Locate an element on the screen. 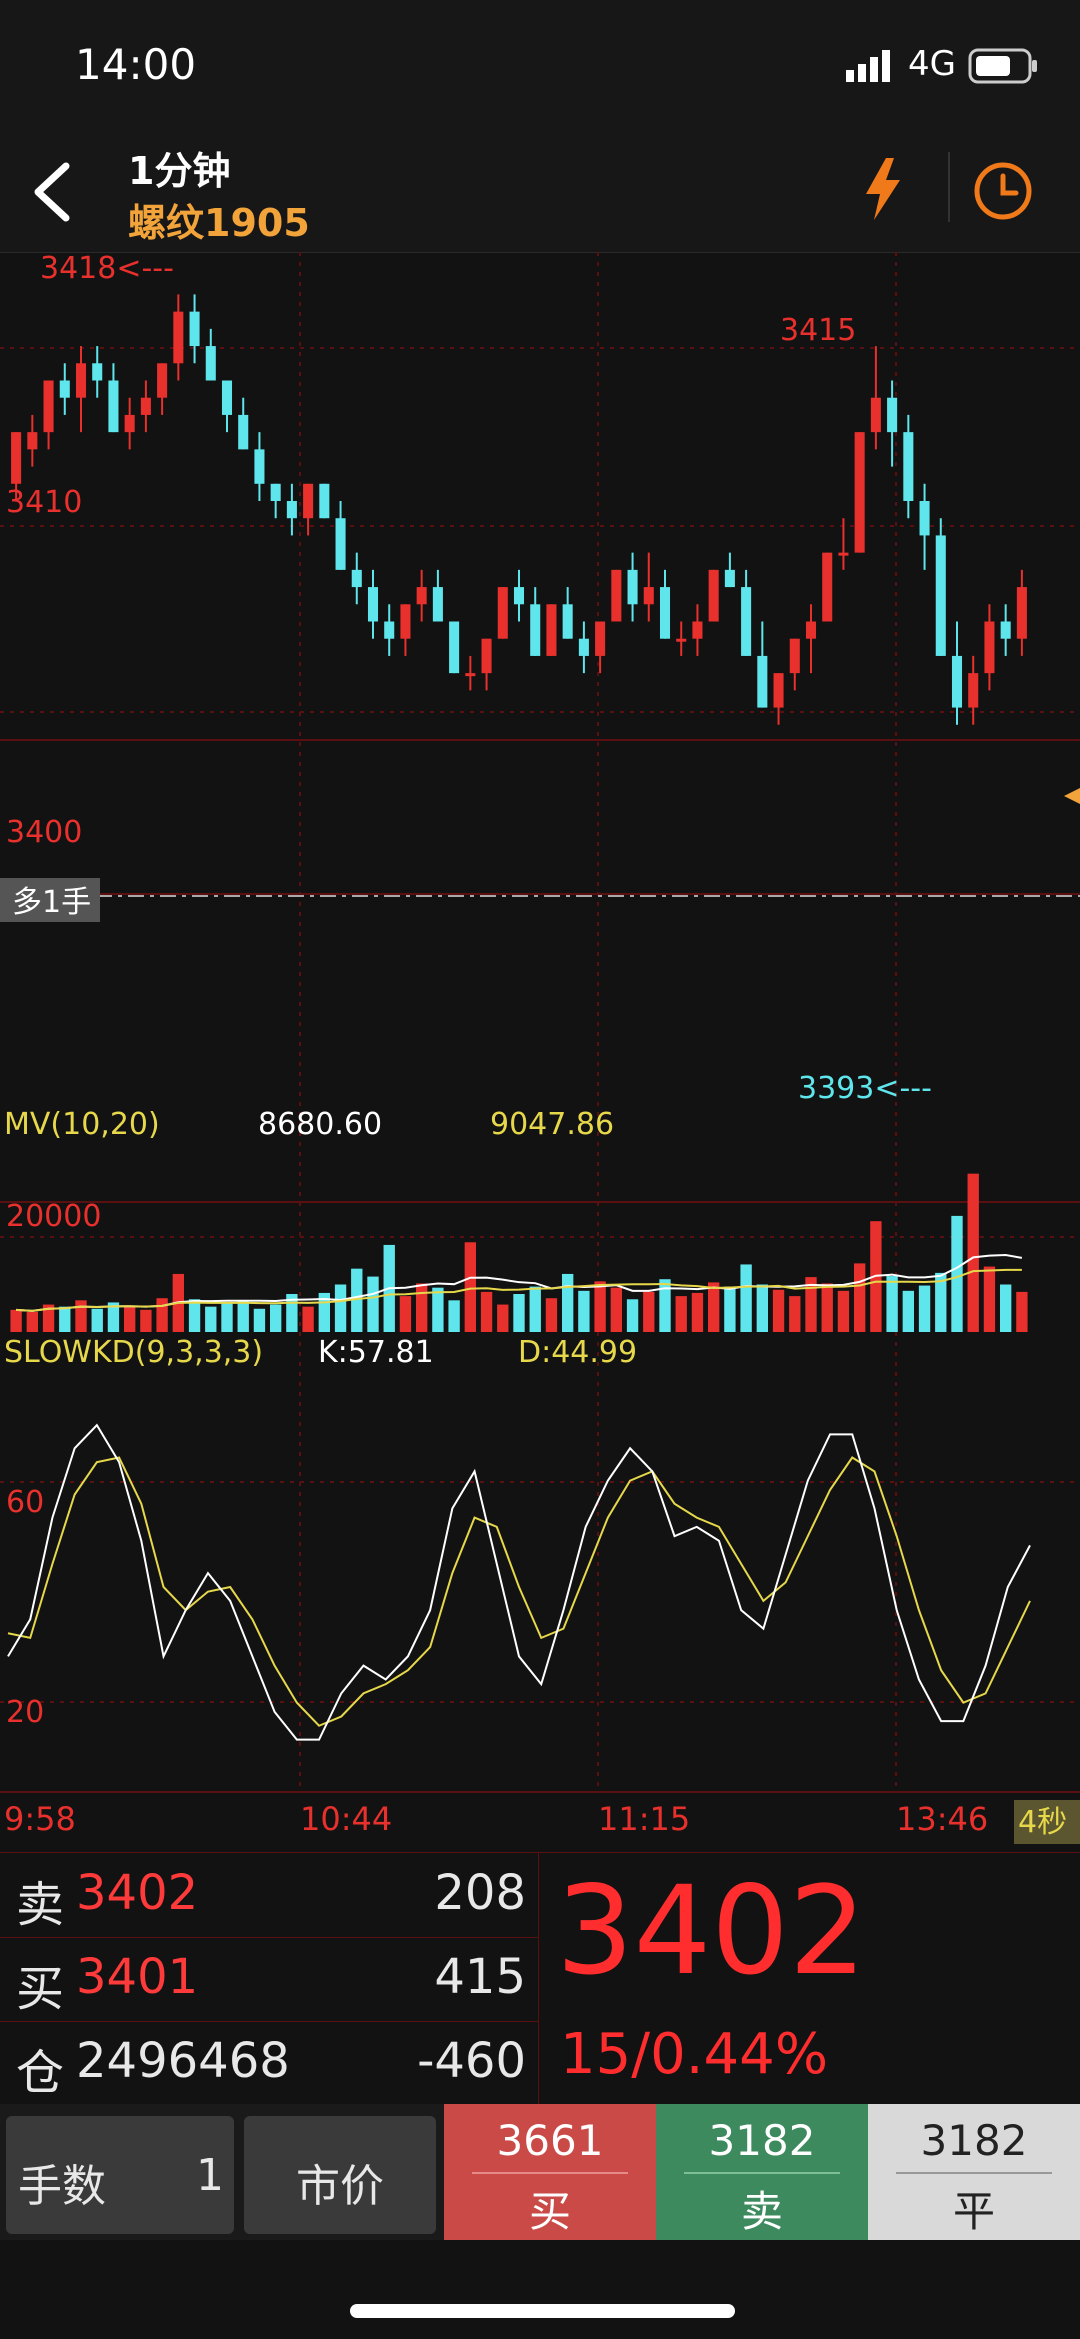 The width and height of the screenshot is (1080, 2339). lightning-icon is located at coordinates (883, 189).